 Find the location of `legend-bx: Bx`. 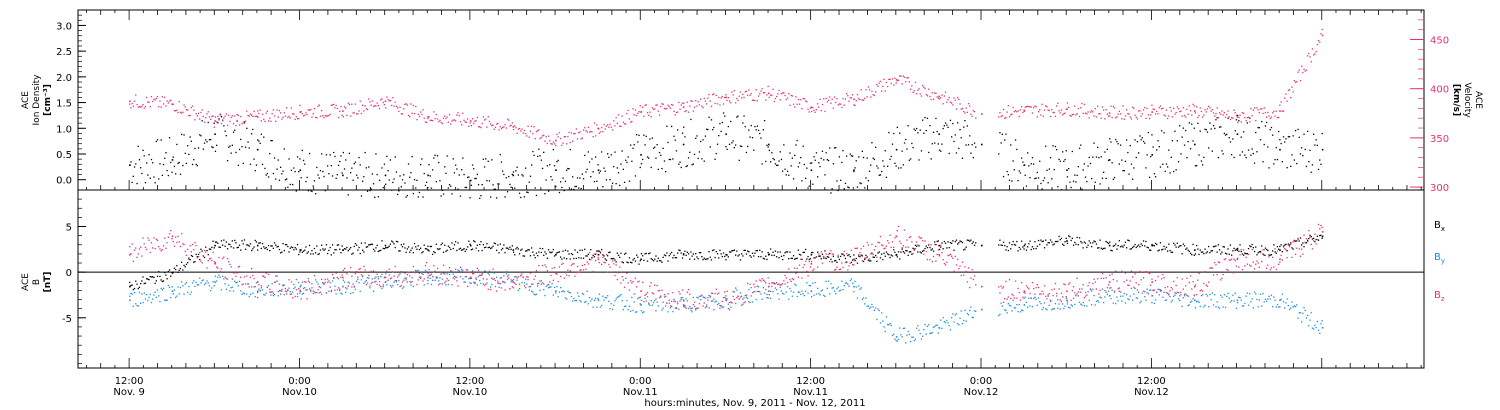

legend-bx: Bx is located at coordinates (1439, 226).